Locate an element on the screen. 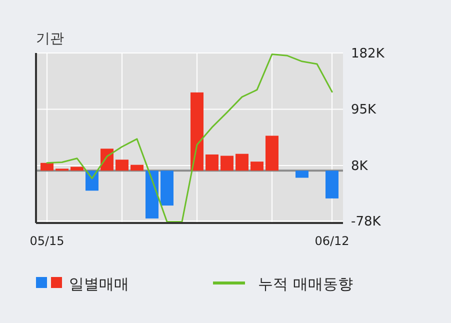  y-tick-label: 95K is located at coordinates (364, 110).